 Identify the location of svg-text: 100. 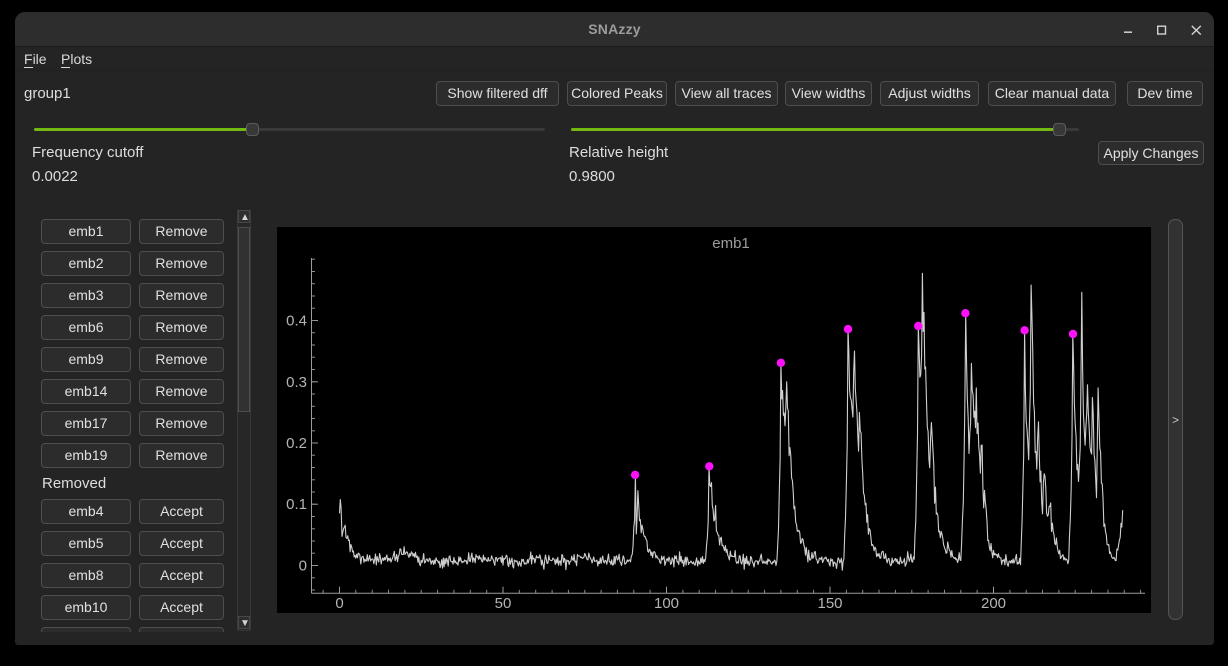
(666, 603).